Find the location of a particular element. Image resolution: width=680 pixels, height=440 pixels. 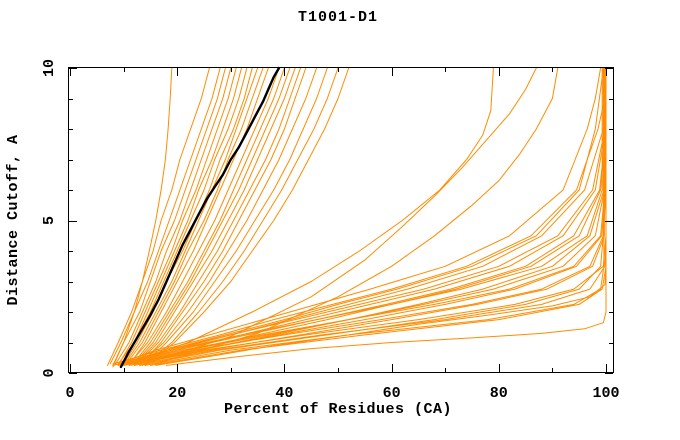

x-tick-label: 20 is located at coordinates (177, 393).